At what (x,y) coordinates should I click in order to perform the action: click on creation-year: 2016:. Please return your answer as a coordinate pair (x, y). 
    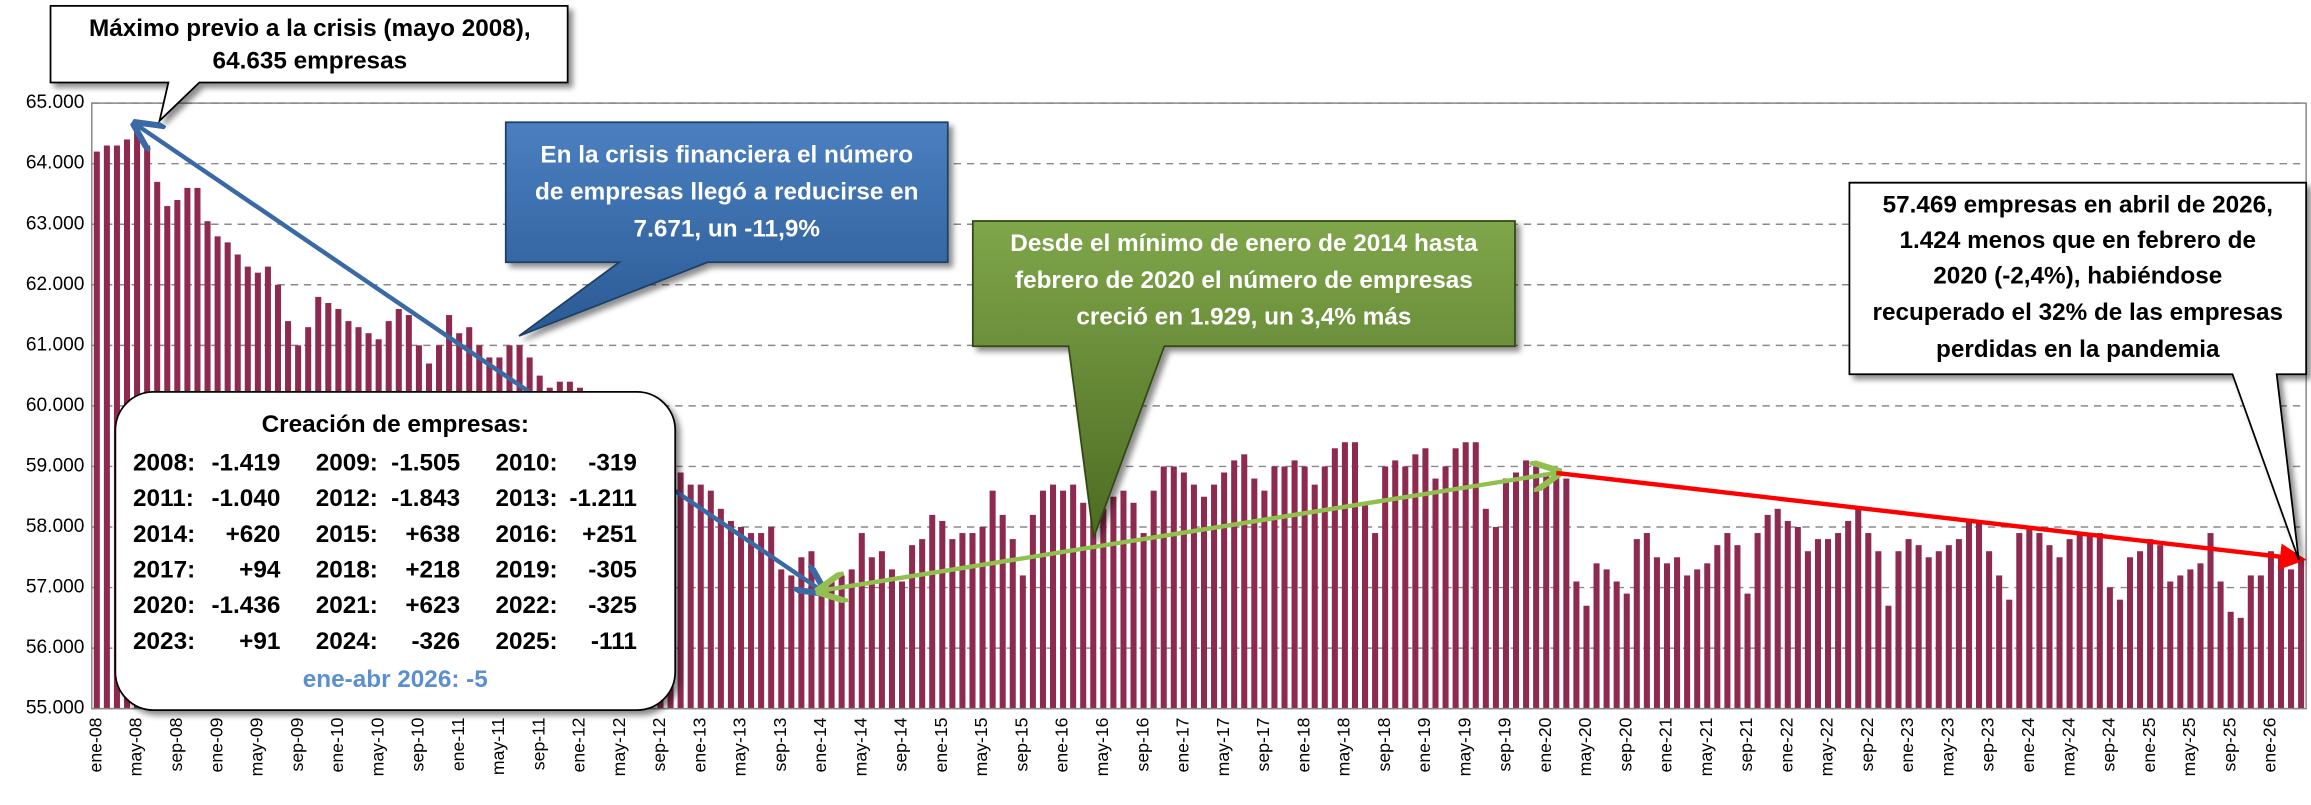
    Looking at the image, I should click on (526, 534).